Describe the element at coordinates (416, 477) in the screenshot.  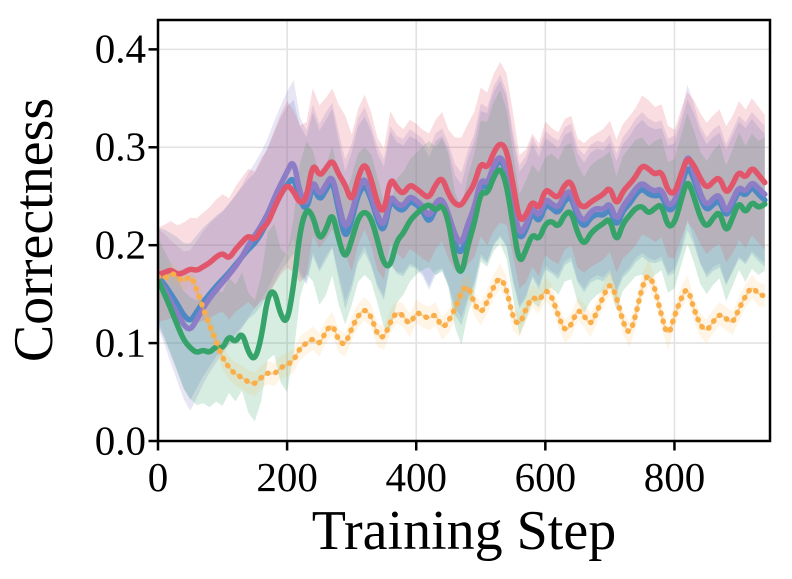
I see `x-tick-label: 400` at that location.